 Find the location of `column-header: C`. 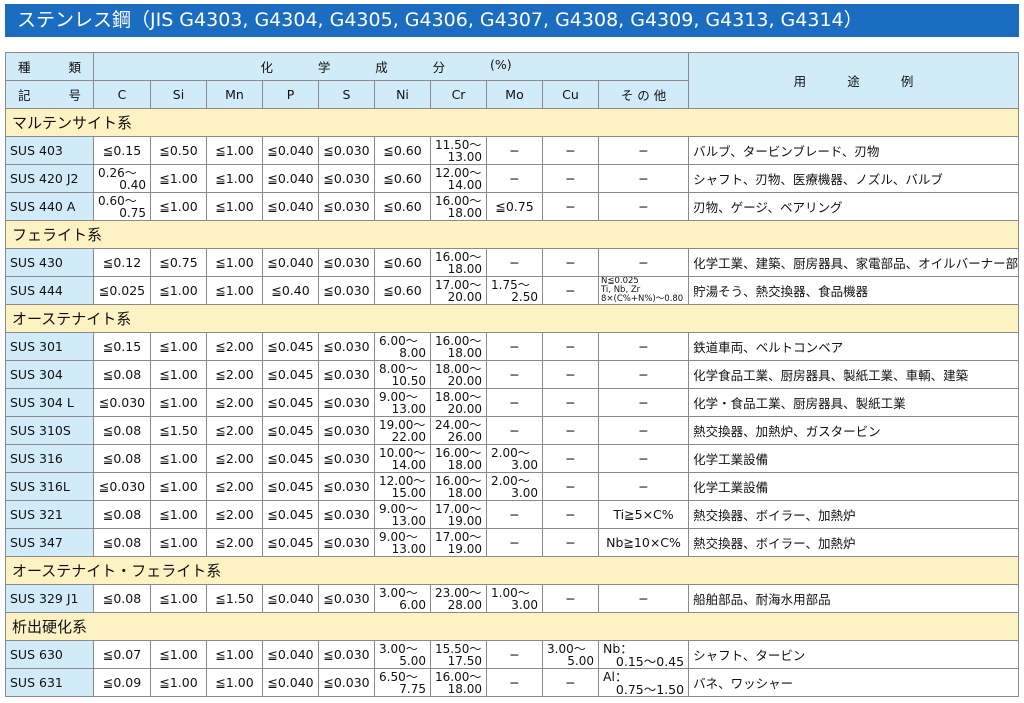

column-header: C is located at coordinates (122, 94).